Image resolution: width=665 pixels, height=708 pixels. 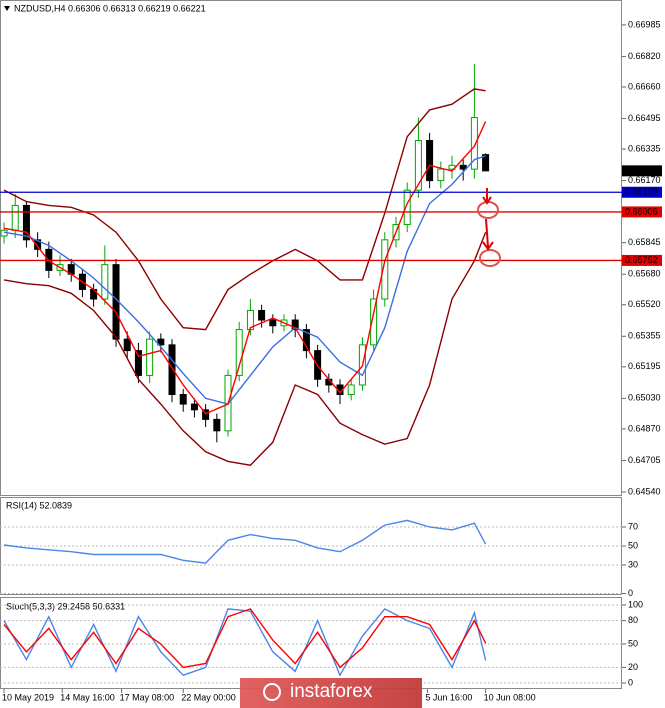 I want to click on watermark-logo, so click(x=272, y=692).